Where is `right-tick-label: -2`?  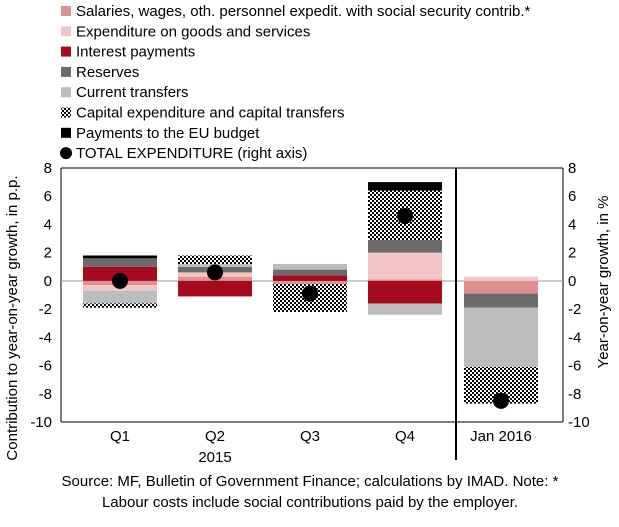
right-tick-label: -2 is located at coordinates (574, 309).